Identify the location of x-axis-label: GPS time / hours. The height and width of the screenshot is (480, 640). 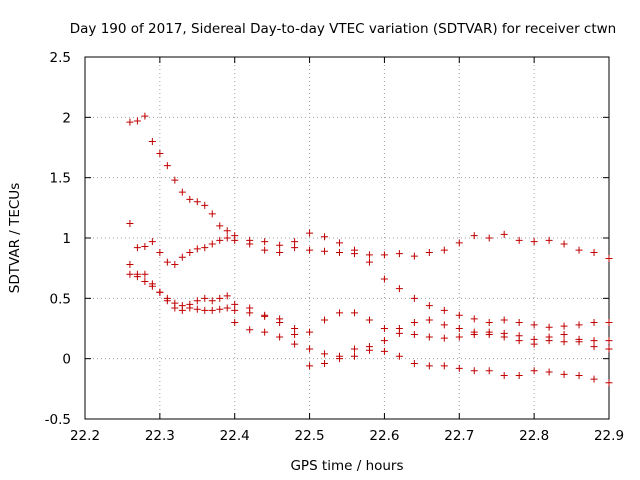
(346, 466).